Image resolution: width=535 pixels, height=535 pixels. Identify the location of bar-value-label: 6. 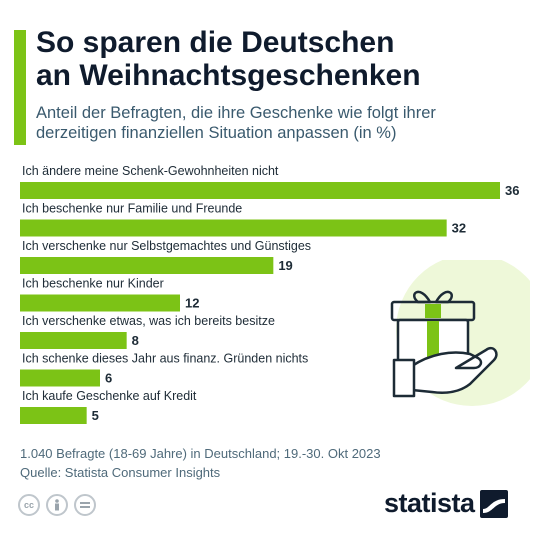
(108, 378).